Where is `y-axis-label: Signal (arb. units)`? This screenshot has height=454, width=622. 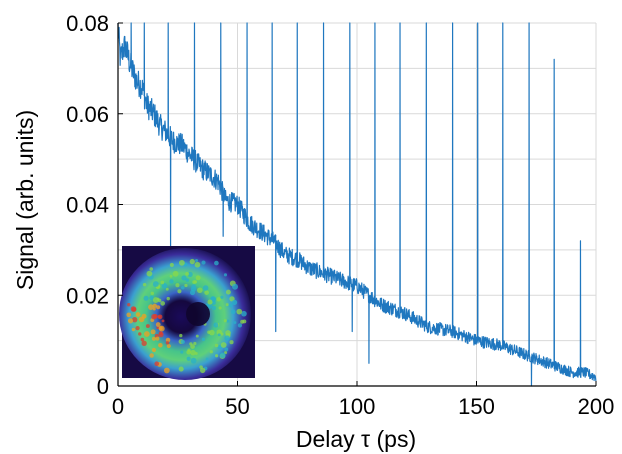 y-axis-label: Signal (arb. units) is located at coordinates (25, 200).